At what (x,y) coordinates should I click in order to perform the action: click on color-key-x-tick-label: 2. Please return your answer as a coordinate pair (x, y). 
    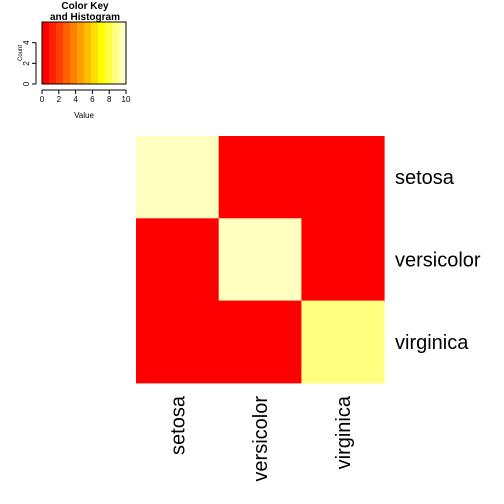
    Looking at the image, I should click on (59, 99).